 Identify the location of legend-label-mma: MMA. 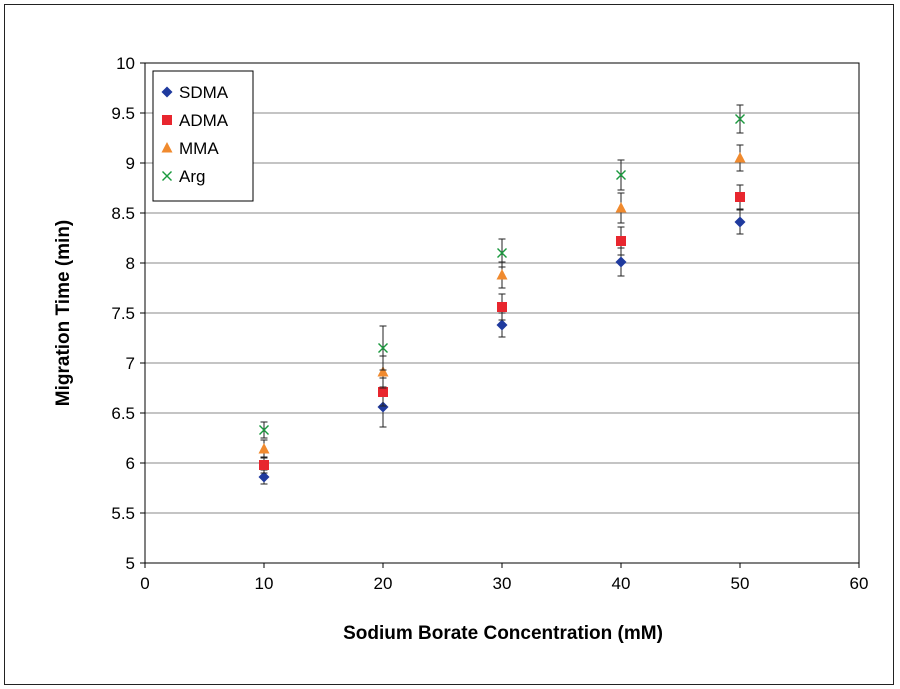
(199, 148).